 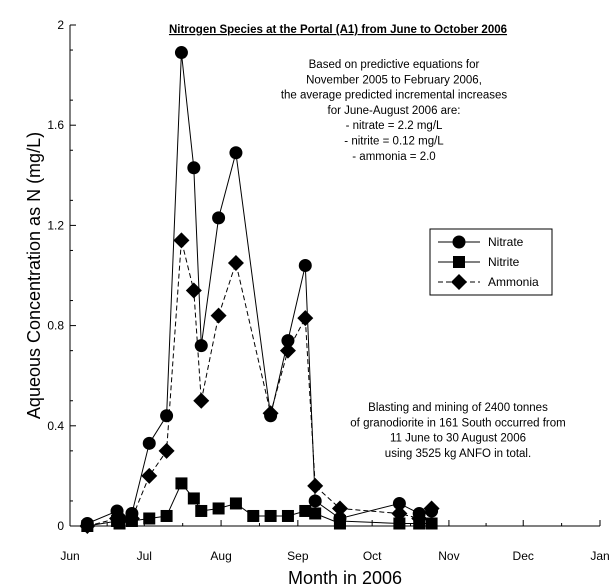 What do you see at coordinates (523, 556) in the screenshot?
I see `x-tick-label: Dec` at bounding box center [523, 556].